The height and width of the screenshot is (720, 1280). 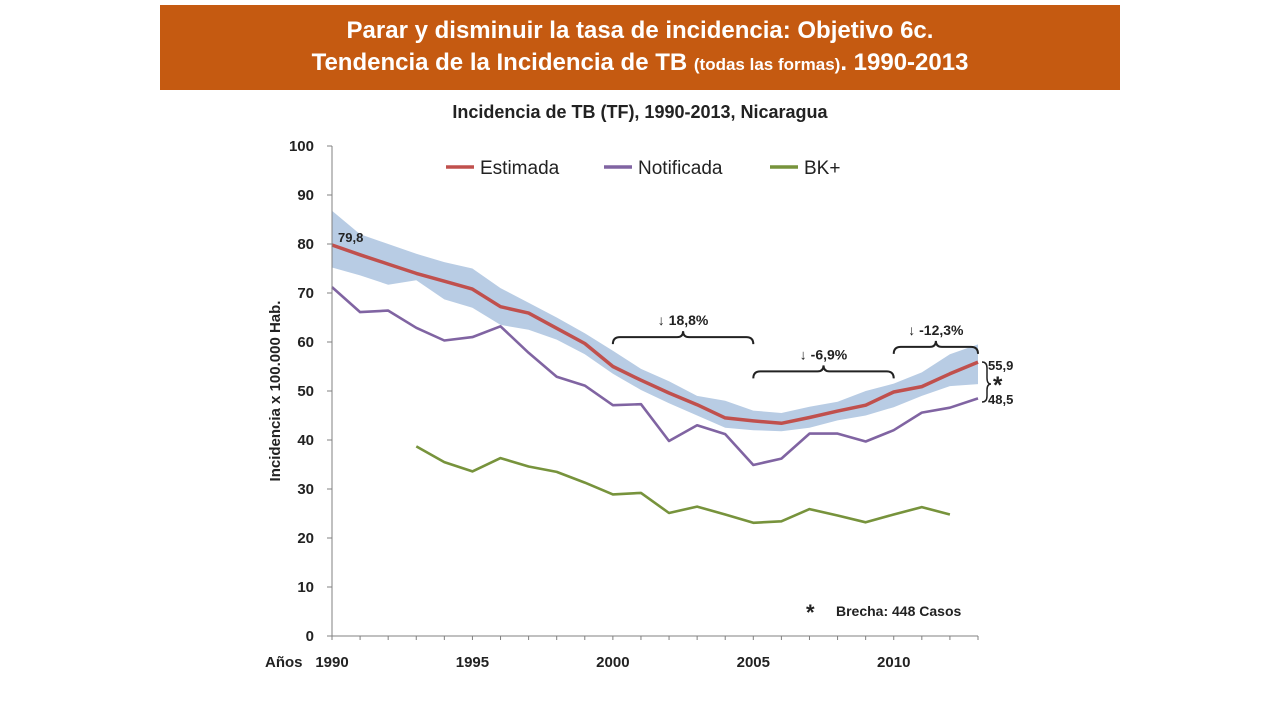 I want to click on gap-bracket, so click(x=986, y=382).